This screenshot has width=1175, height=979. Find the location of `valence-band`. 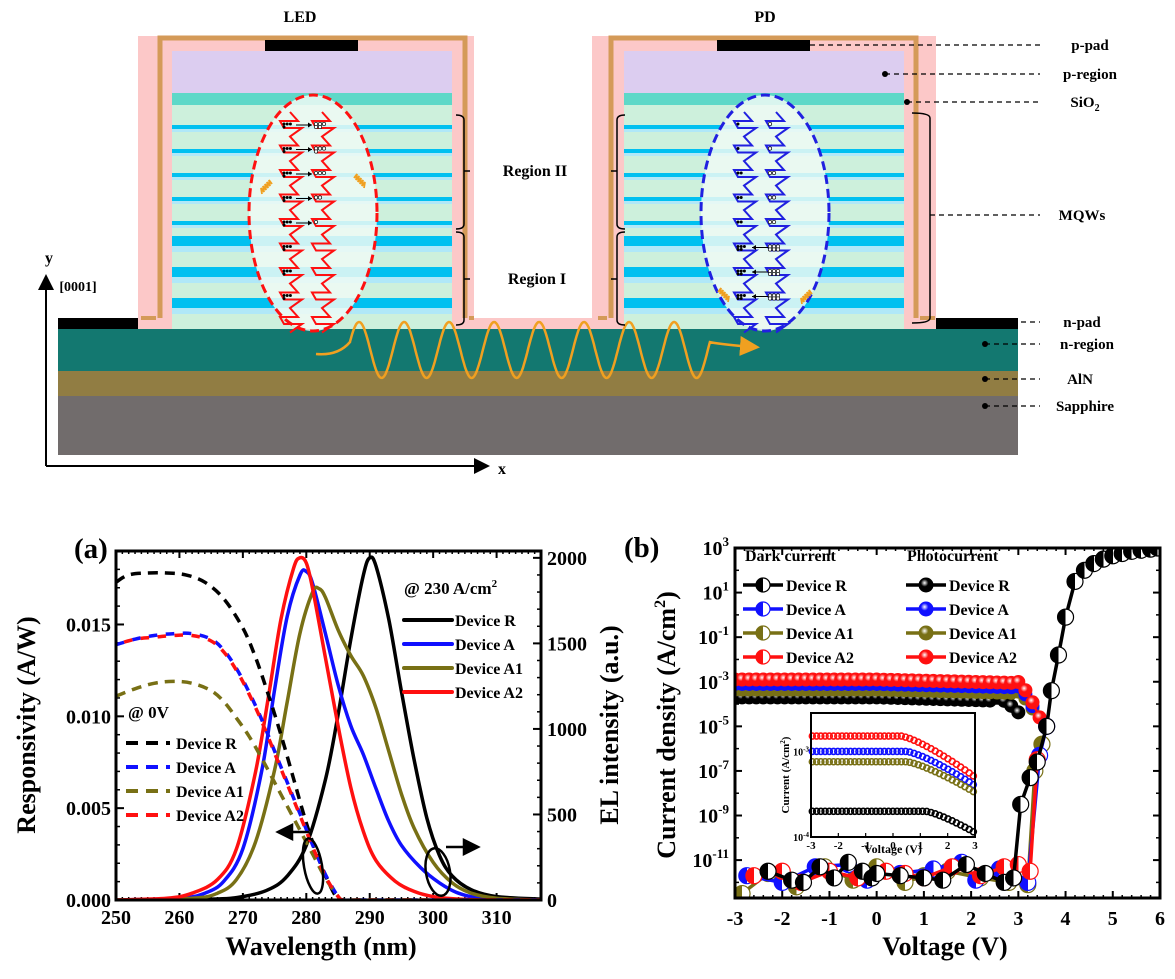

valence-band is located at coordinates (324, 222).